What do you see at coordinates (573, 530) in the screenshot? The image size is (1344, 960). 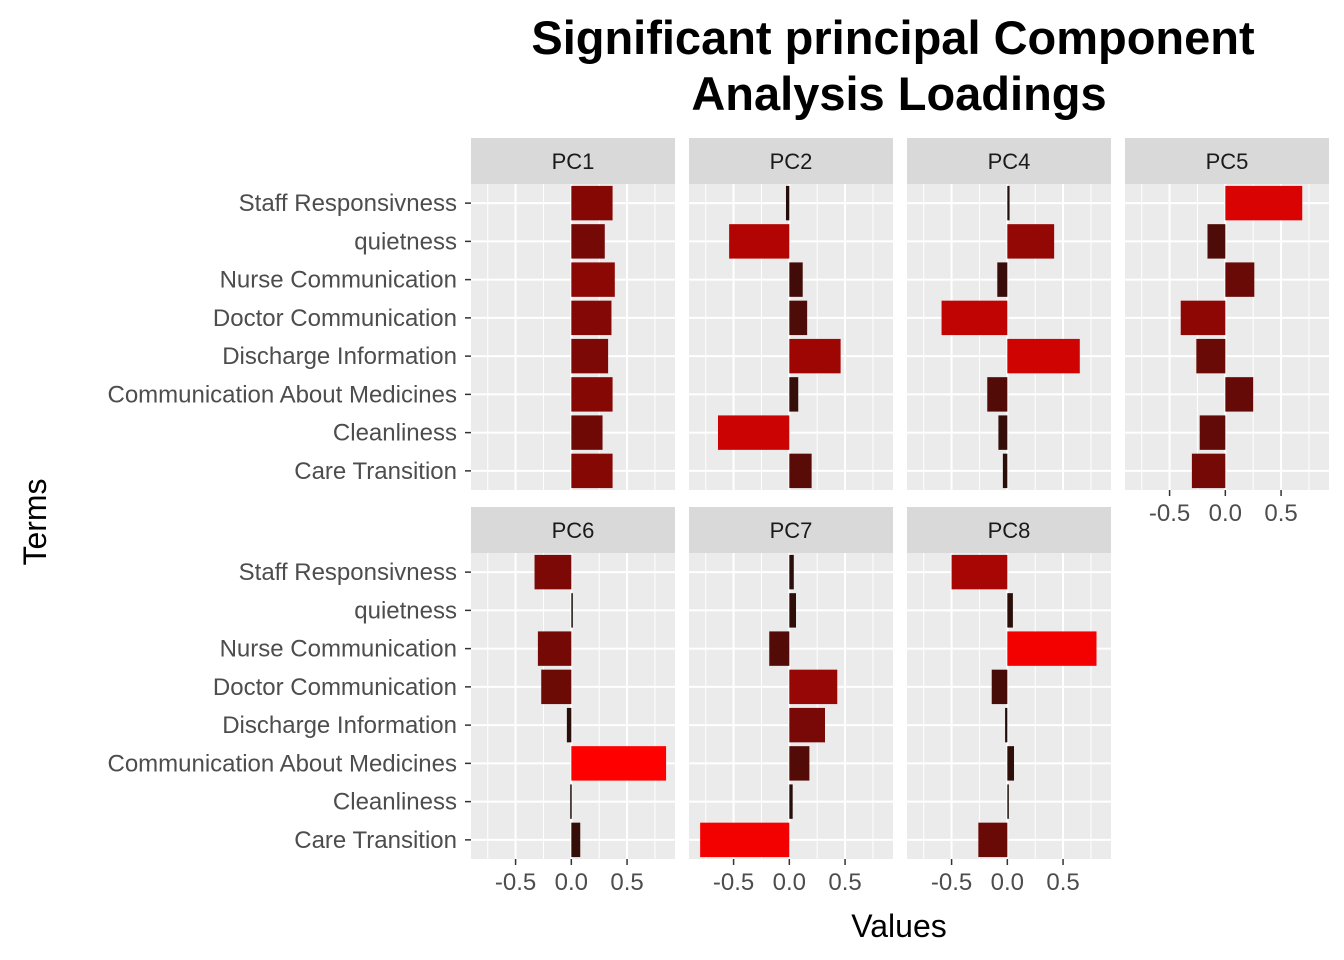 I see `facet-strip-label: PC6` at bounding box center [573, 530].